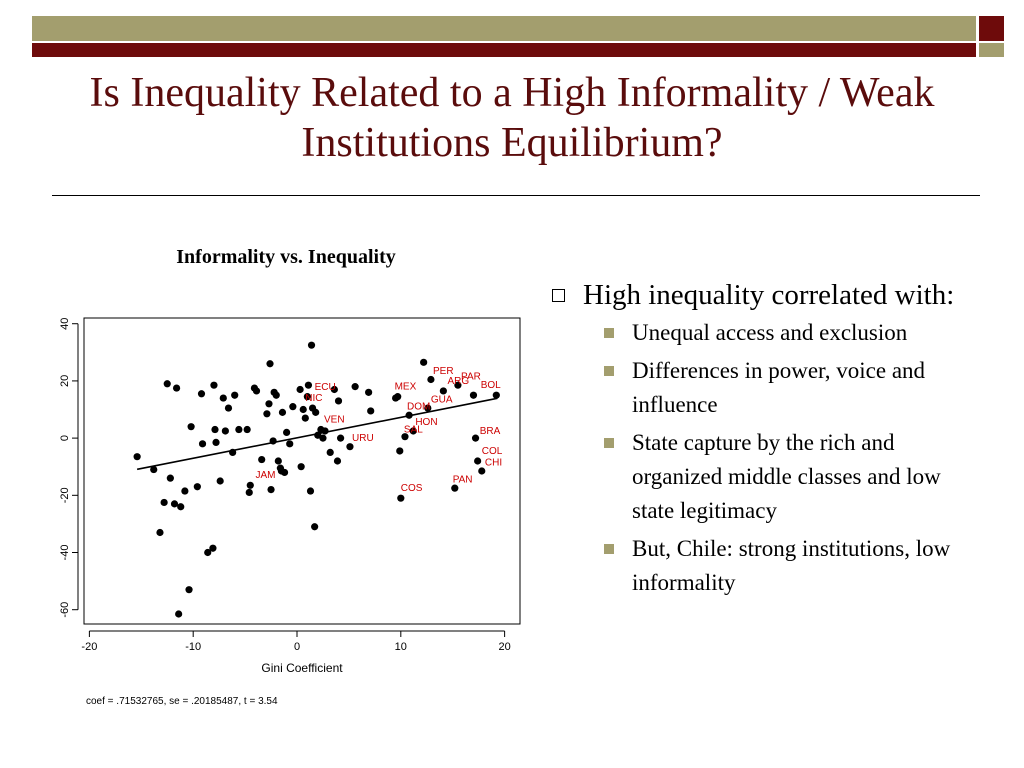 This screenshot has width=1024, height=768. What do you see at coordinates (491, 385) in the screenshot?
I see `country-label: BOL` at bounding box center [491, 385].